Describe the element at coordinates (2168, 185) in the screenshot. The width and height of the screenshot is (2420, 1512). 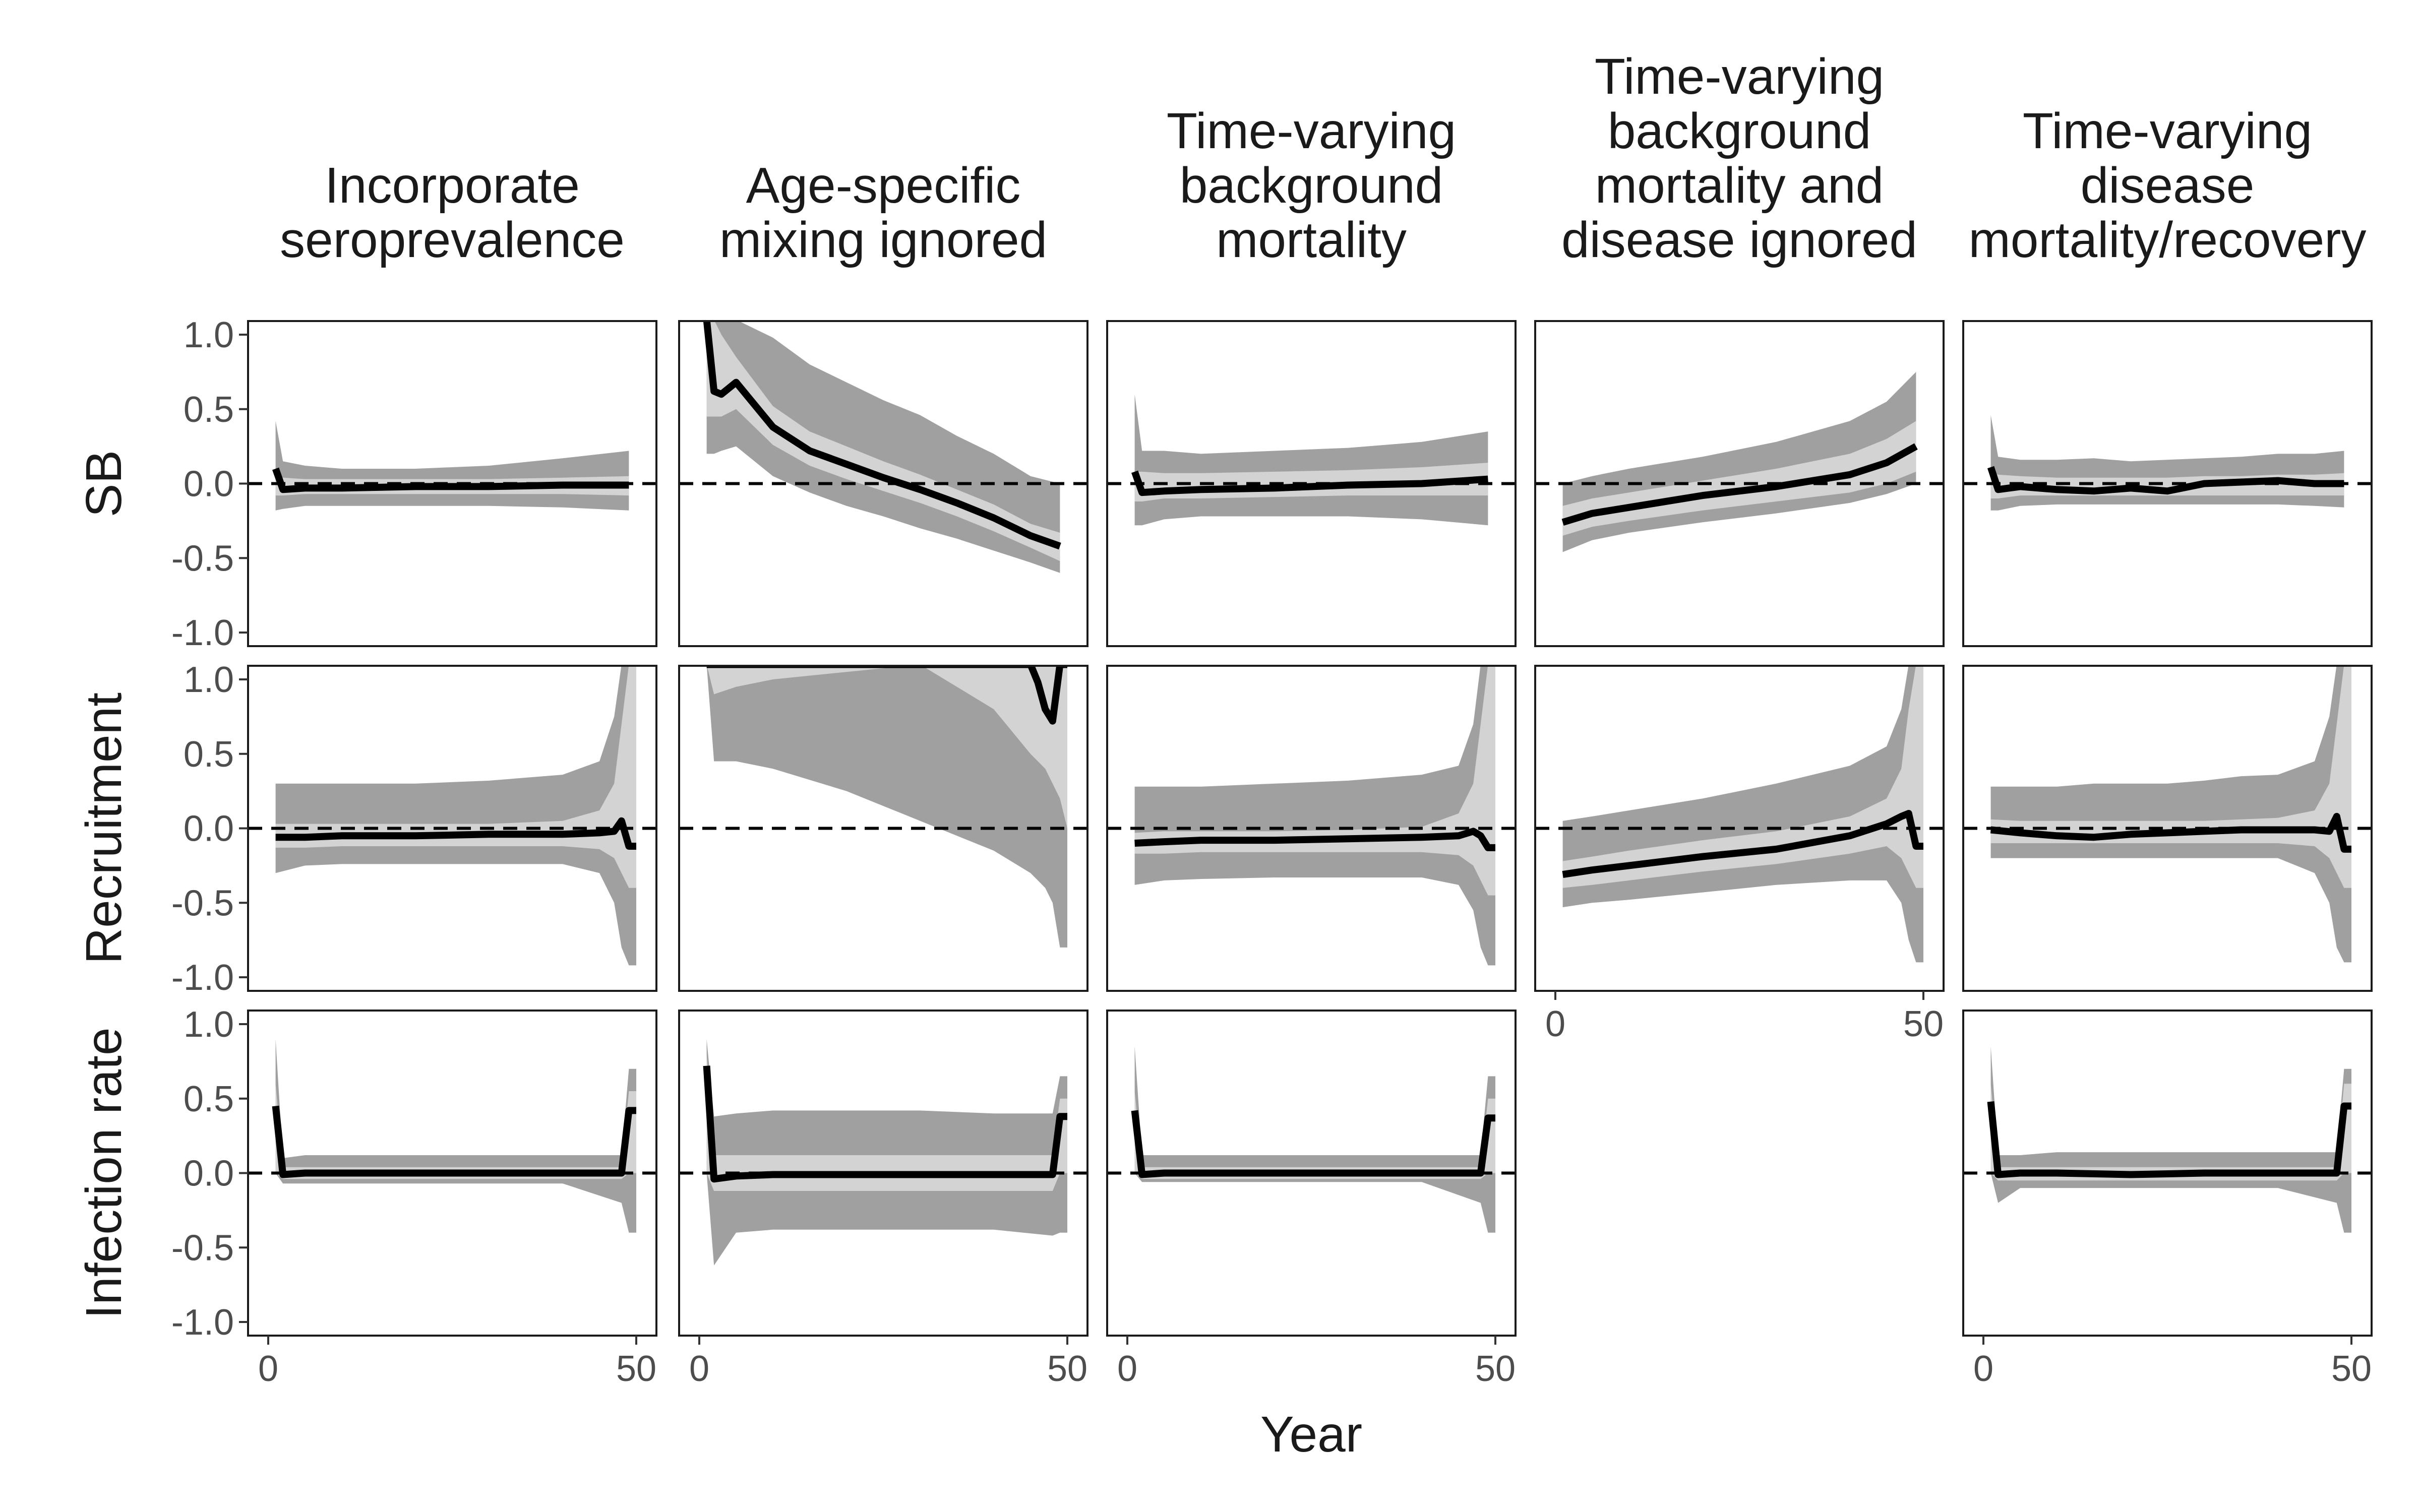
I see `column-title-line: disease` at that location.